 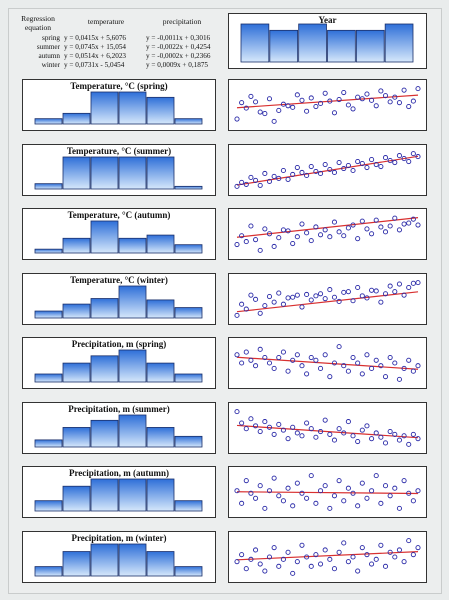 What do you see at coordinates (48, 47) in the screenshot?
I see `equation-season: summer` at bounding box center [48, 47].